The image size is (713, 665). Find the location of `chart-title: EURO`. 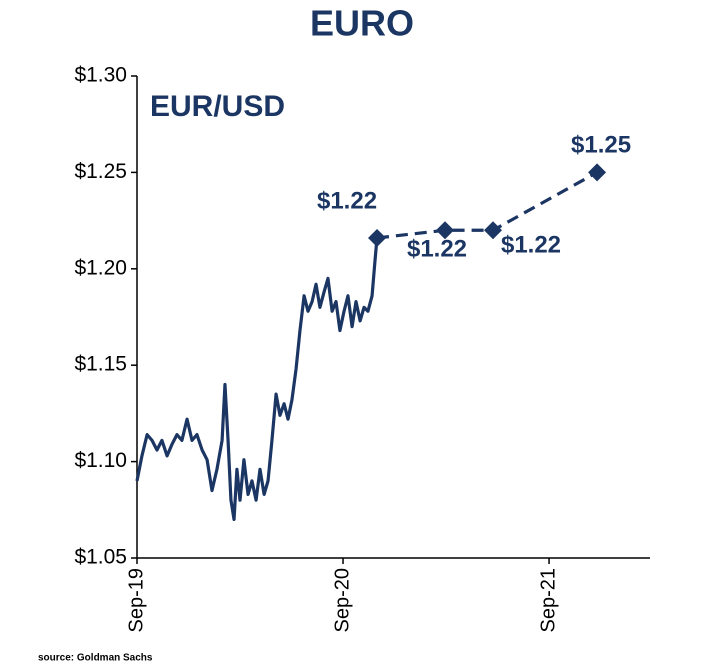

chart-title: EURO is located at coordinates (362, 23).